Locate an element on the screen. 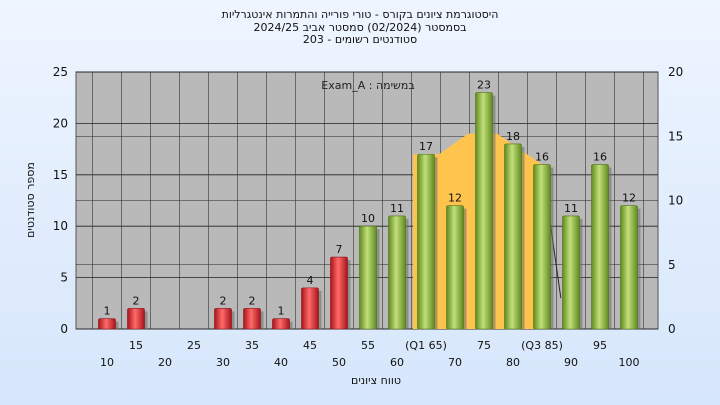 The height and width of the screenshot is (405, 720). chart-subtitle-enrolled: סטודנטים רשומים - 203 is located at coordinates (360, 39).